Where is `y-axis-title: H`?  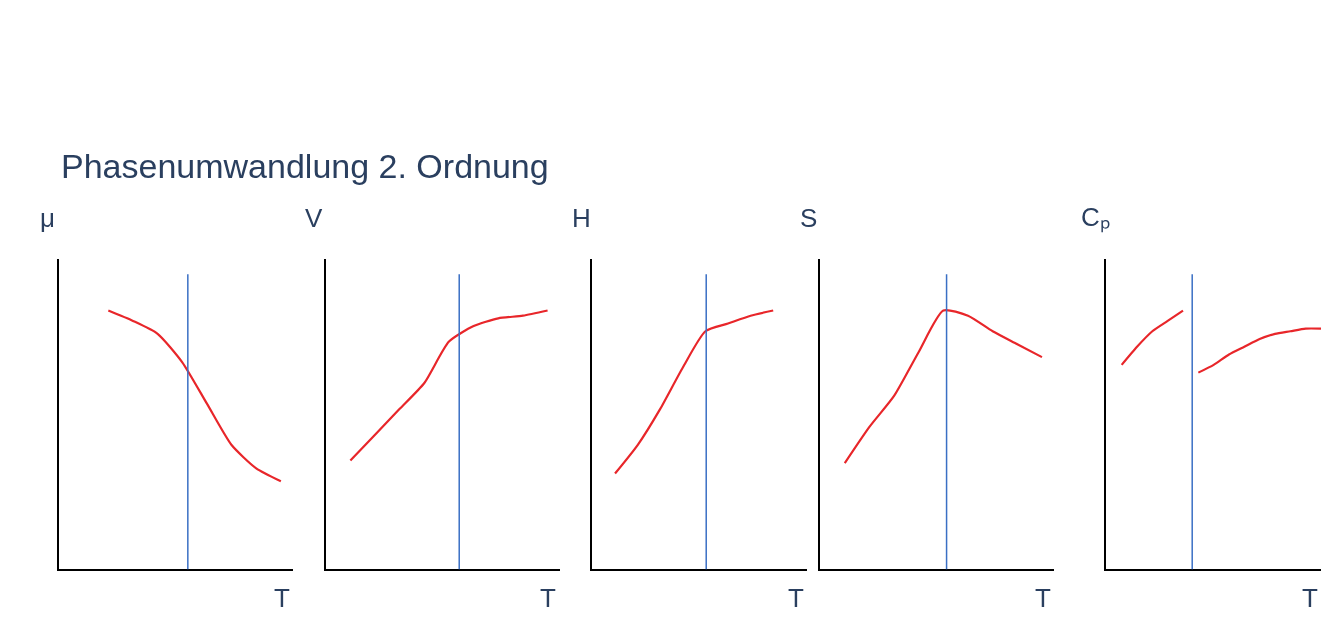 y-axis-title: H is located at coordinates (581, 218).